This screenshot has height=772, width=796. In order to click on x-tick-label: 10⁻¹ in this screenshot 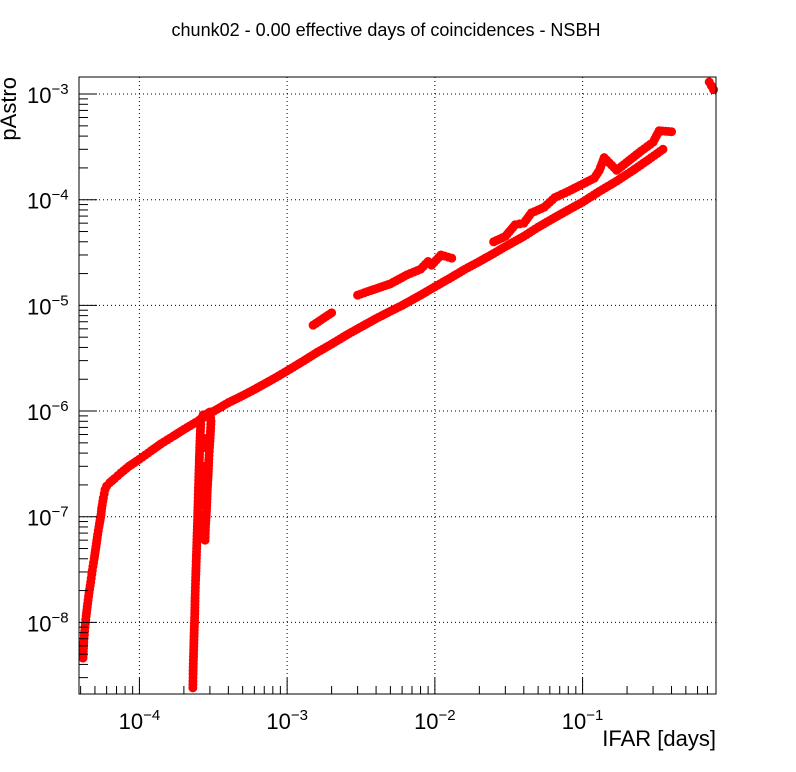, I will do `click(583, 720)`.